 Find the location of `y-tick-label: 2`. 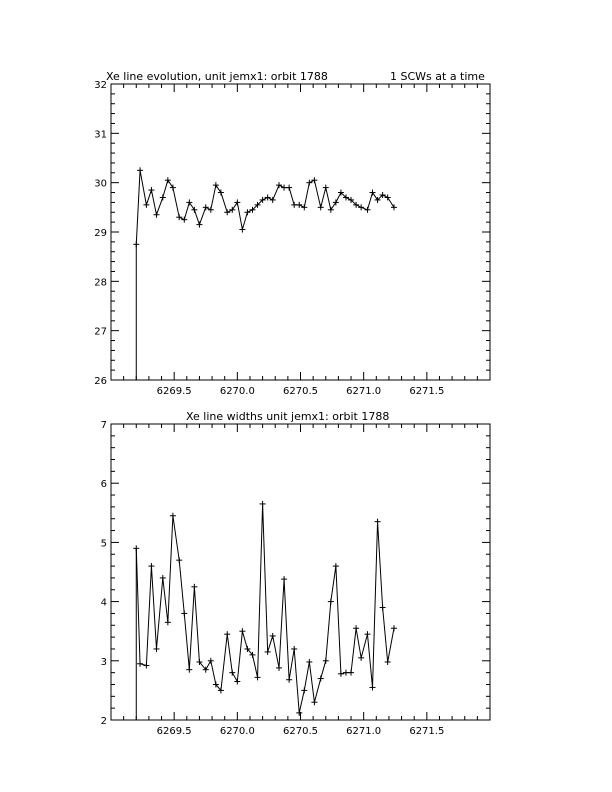

y-tick-label: 2 is located at coordinates (104, 721).